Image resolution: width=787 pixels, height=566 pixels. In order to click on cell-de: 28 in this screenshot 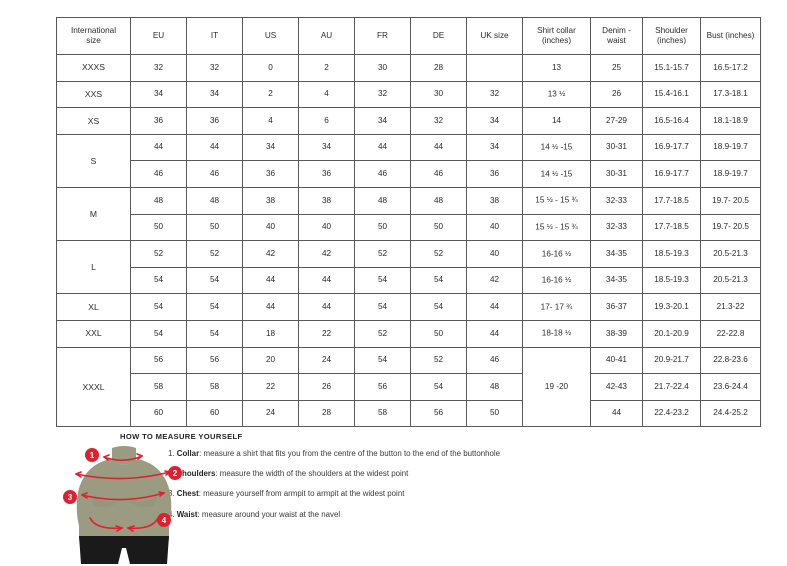, I will do `click(438, 68)`.